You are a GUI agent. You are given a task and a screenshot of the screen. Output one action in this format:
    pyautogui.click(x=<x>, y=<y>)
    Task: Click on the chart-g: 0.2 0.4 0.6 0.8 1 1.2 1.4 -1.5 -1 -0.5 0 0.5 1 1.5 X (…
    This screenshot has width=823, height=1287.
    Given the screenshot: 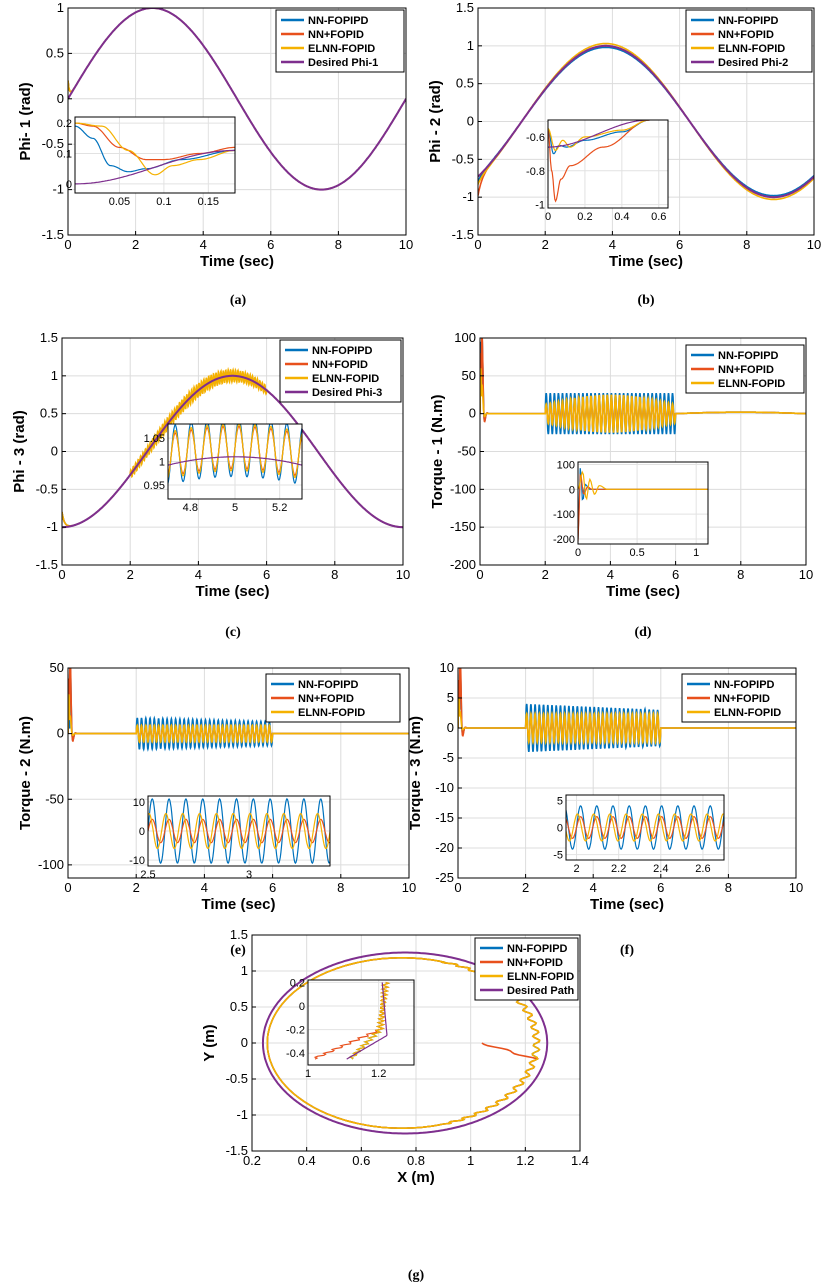 What is the action you would take?
    pyautogui.click(x=395, y=1105)
    